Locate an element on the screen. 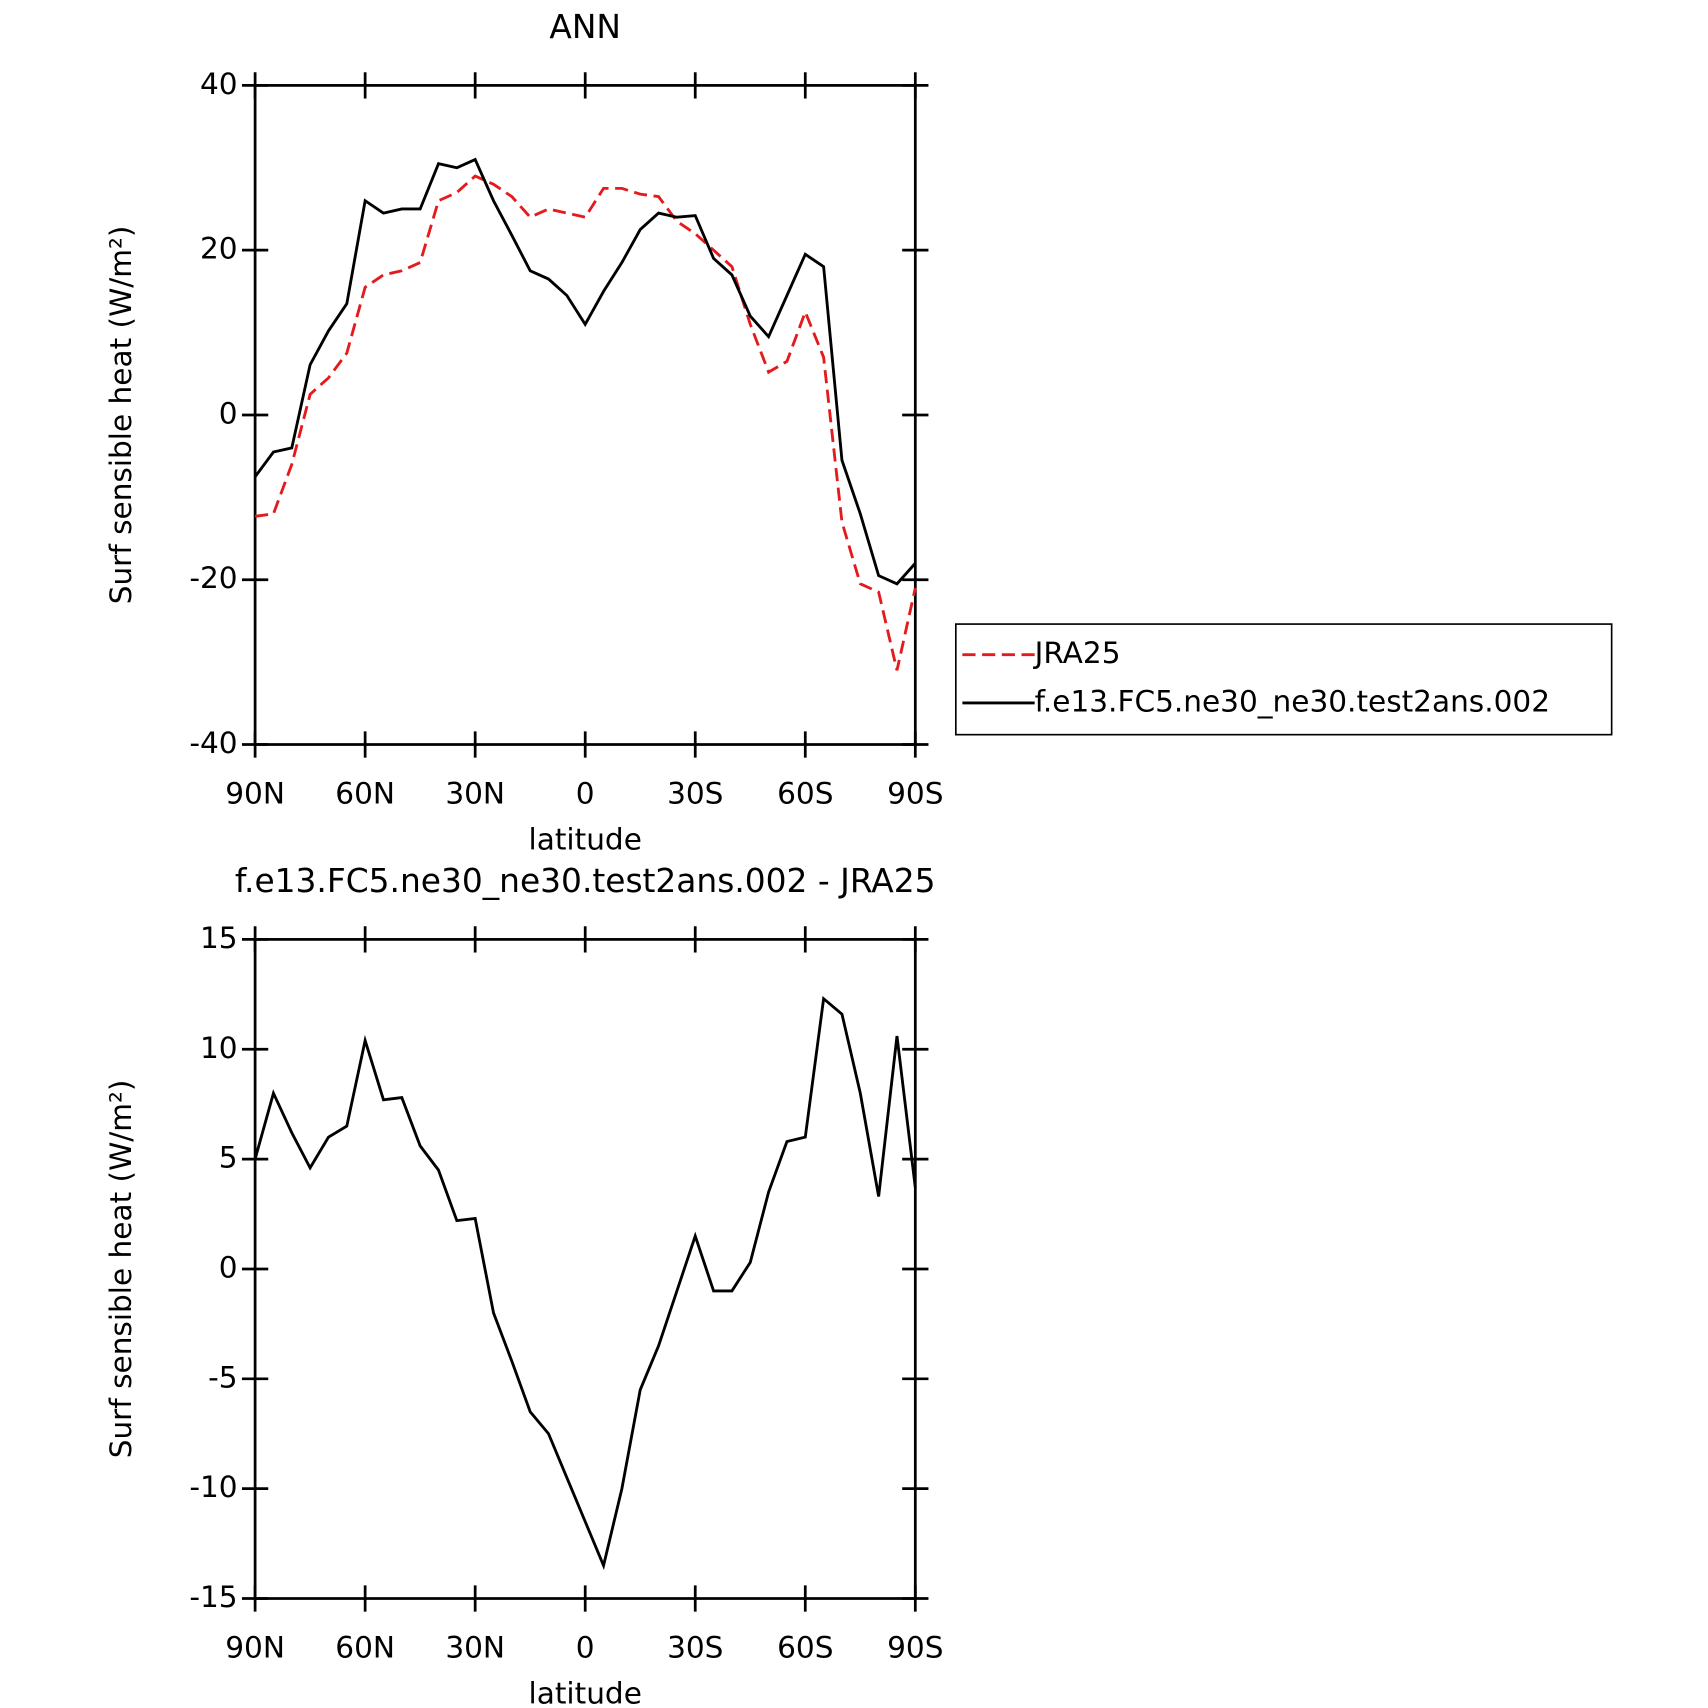 The image size is (1708, 1708). legend: JRA25 f.e13.FC5.ne30_ne30.test2ans.002 is located at coordinates (1284, 679).